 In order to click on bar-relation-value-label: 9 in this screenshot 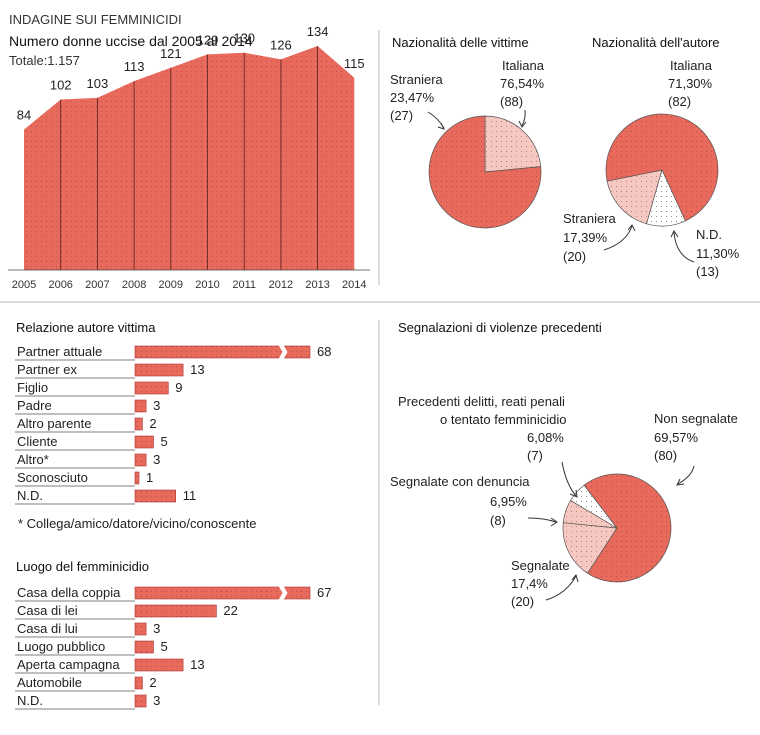, I will do `click(178, 387)`.